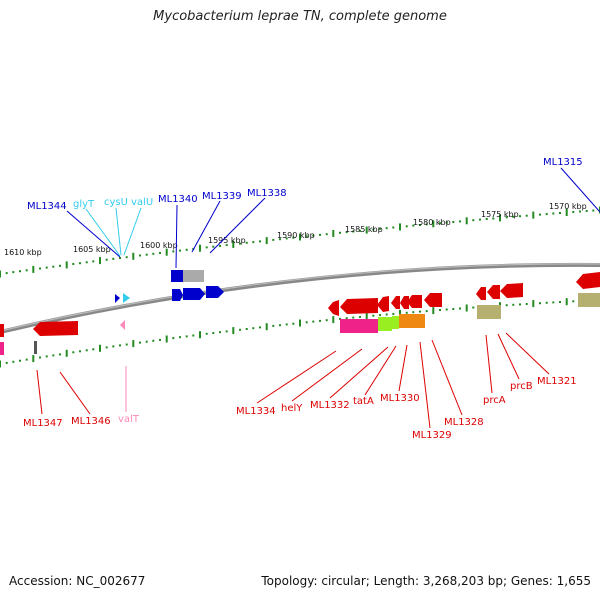 Image resolution: width=600 pixels, height=600 pixels. Describe the element at coordinates (589, 300) in the screenshot. I see `gene-ml1315-box` at that location.